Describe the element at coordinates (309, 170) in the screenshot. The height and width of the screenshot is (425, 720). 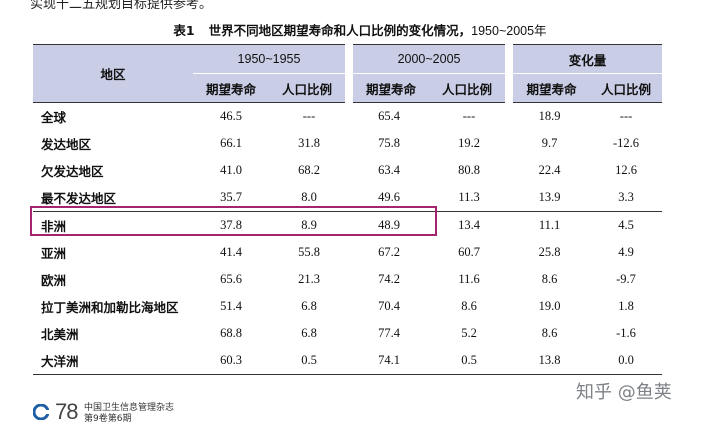
I see `value-cell: 68.2` at that location.